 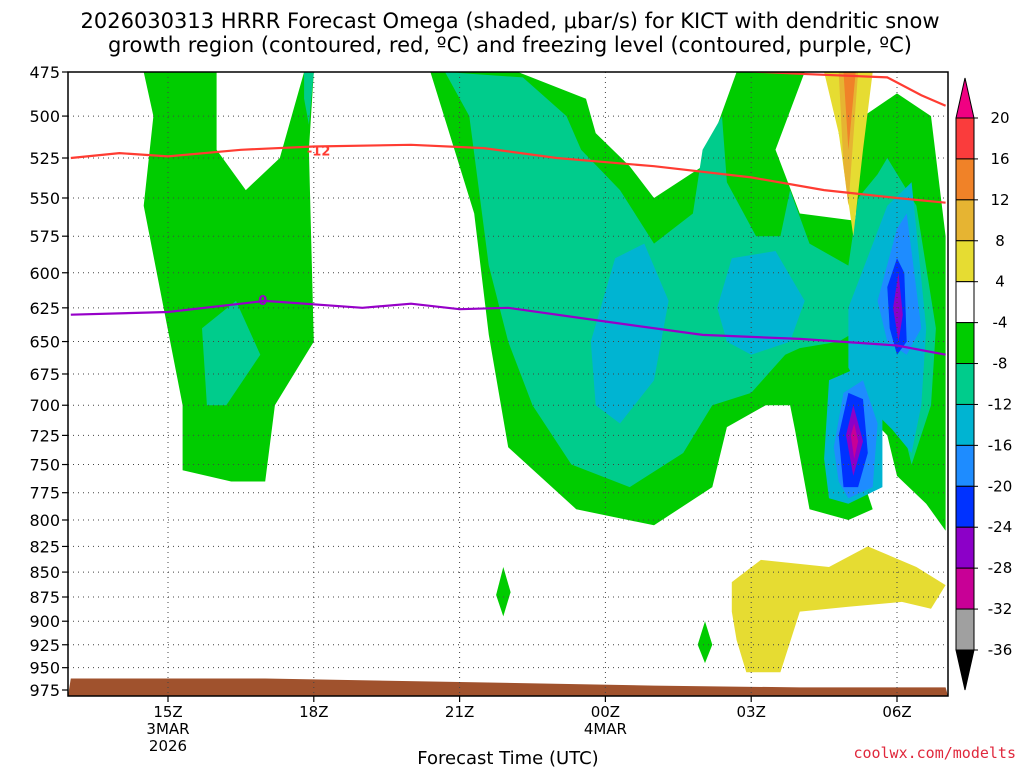 What do you see at coordinates (44, 493) in the screenshot?
I see `y-tick-label: 775` at bounding box center [44, 493].